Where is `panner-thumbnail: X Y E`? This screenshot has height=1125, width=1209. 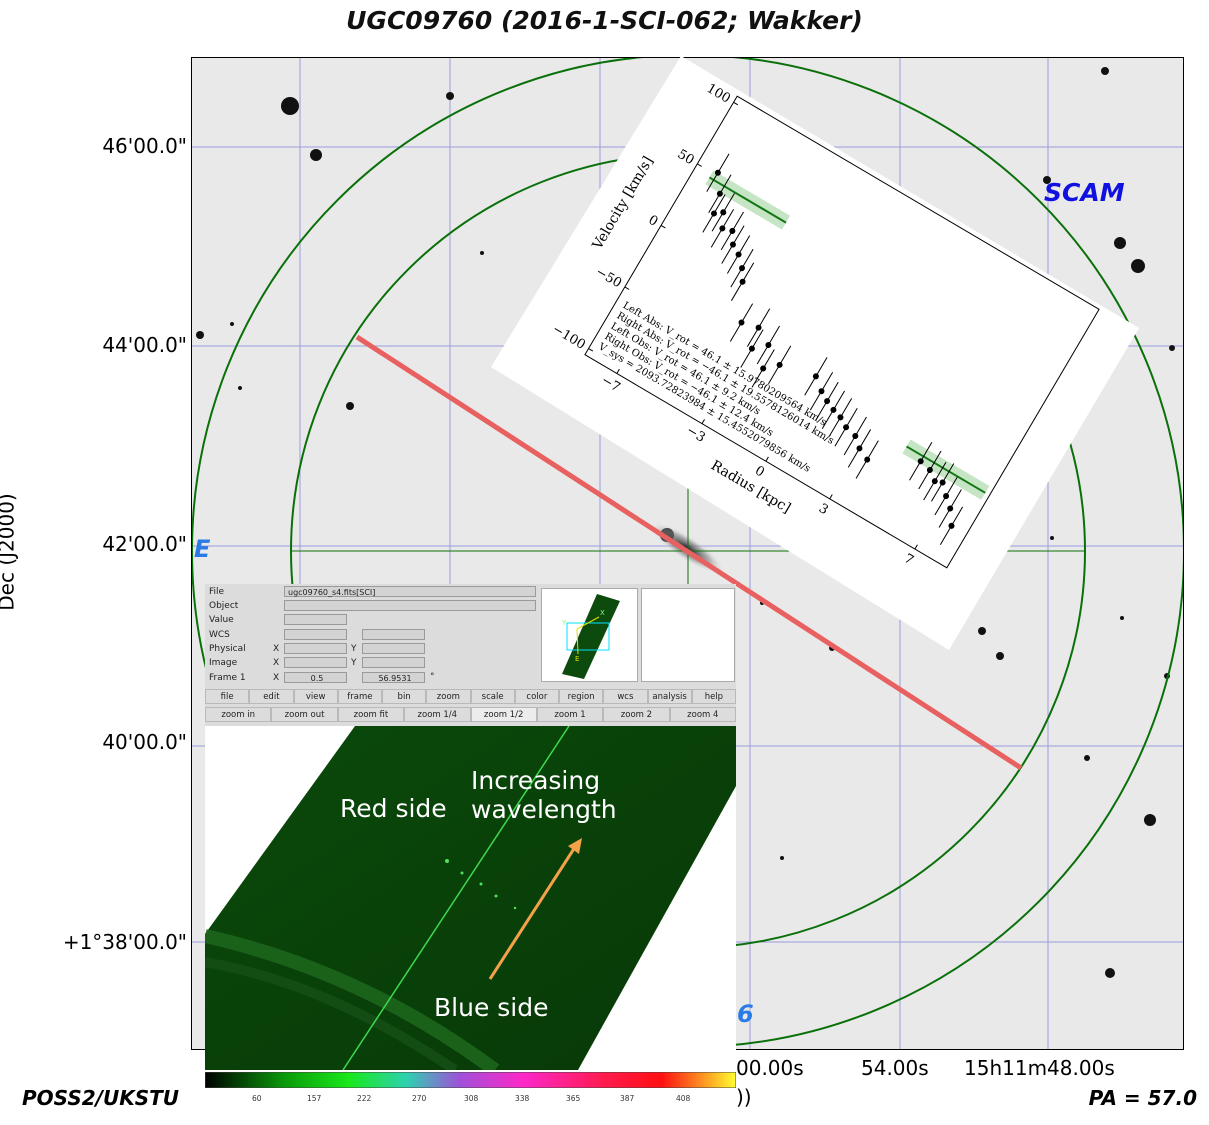 panner-thumbnail: X Y E is located at coordinates (590, 636).